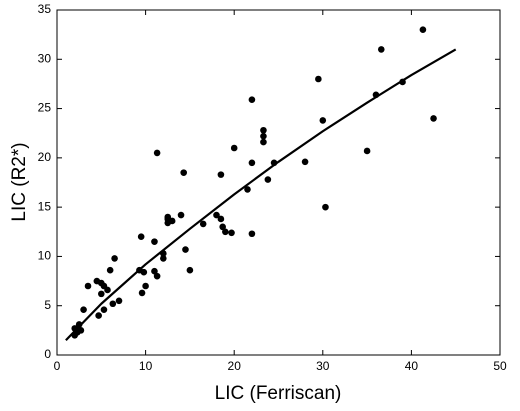 The width and height of the screenshot is (520, 411). I want to click on y-tick-label: 10, so click(45, 256).